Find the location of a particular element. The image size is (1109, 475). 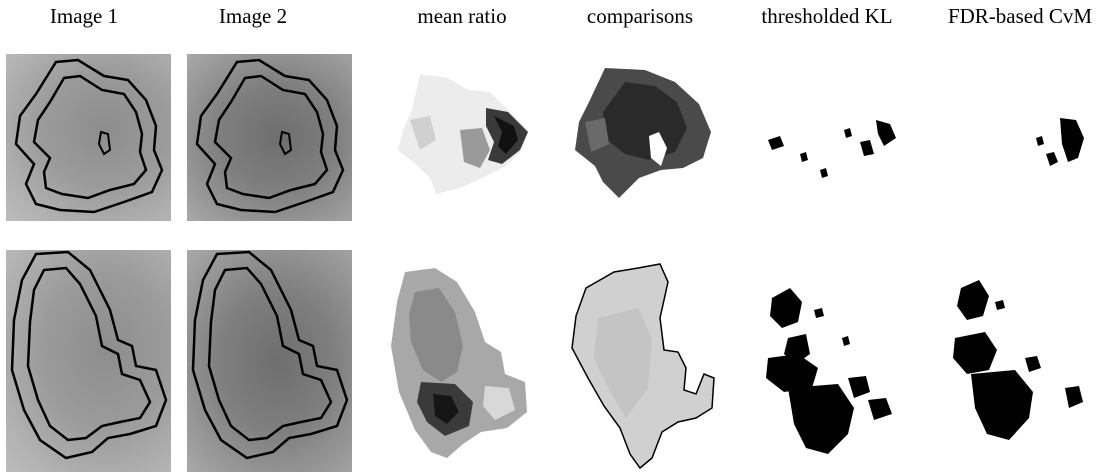

row2-image1-contours is located at coordinates (89, 355).